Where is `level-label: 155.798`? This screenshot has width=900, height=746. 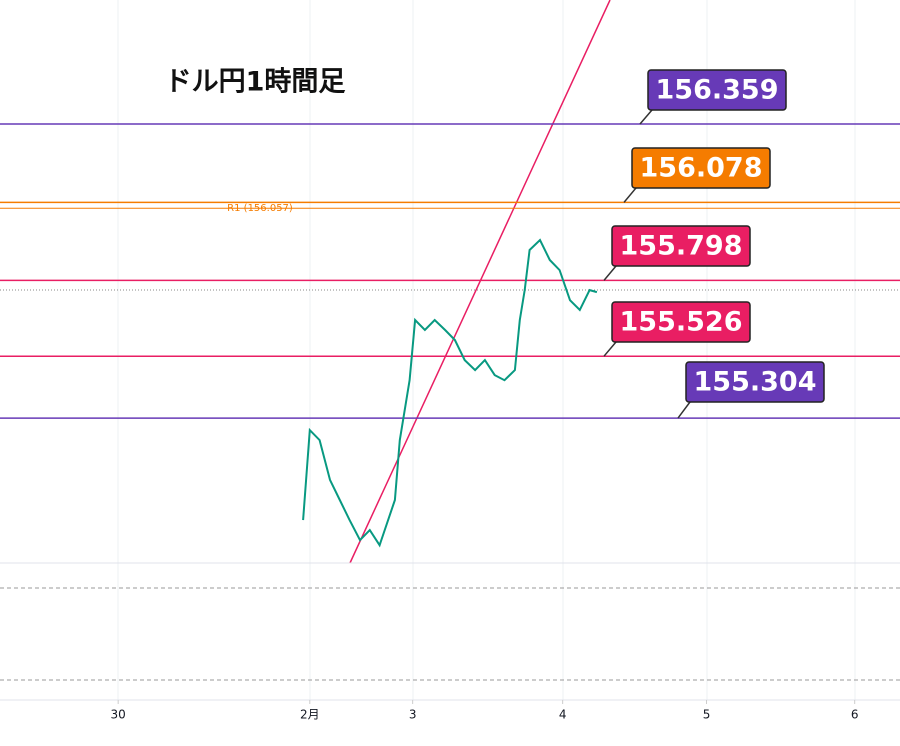 level-label: 155.798 is located at coordinates (681, 246).